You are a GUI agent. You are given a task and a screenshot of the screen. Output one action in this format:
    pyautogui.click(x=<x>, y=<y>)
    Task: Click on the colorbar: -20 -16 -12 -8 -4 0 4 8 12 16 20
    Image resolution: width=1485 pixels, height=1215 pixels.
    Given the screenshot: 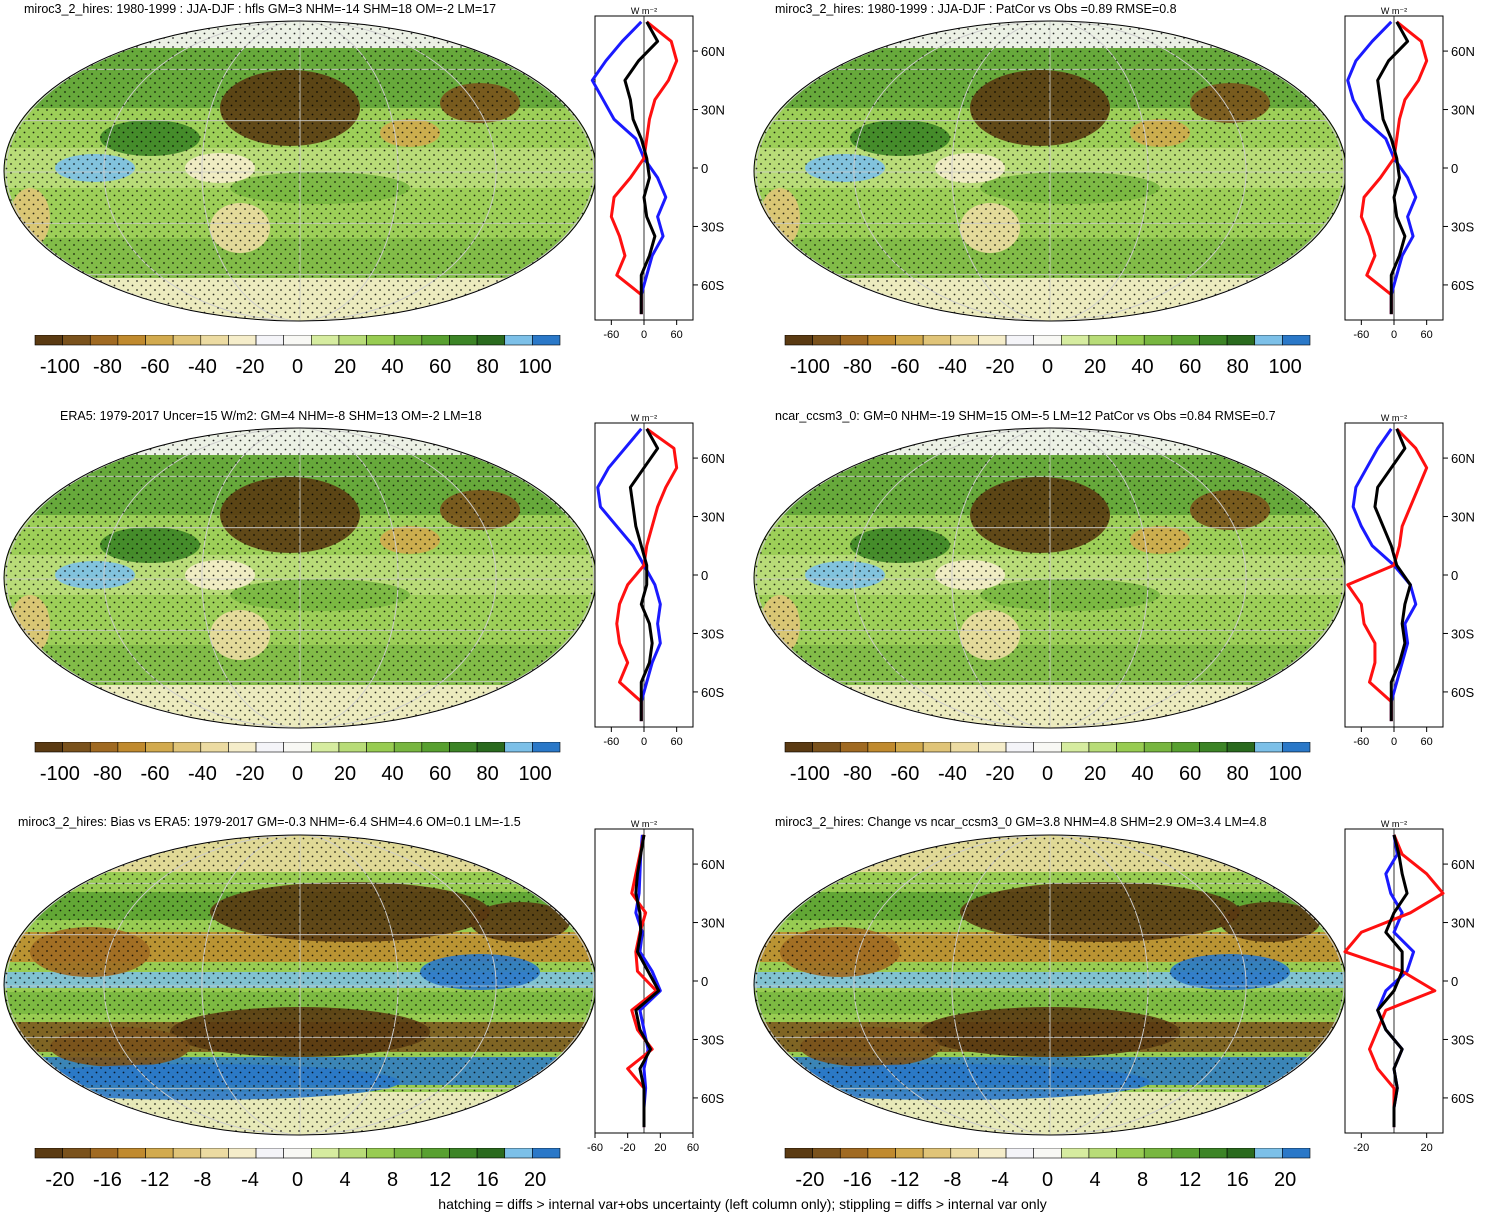 What is the action you would take?
    pyautogui.click(x=297, y=1169)
    